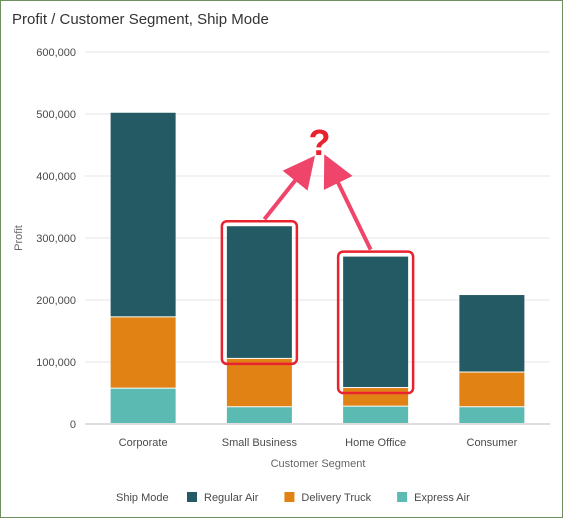 This screenshot has height=518, width=563. Describe the element at coordinates (73, 425) in the screenshot. I see `y-tick-label: 0` at that location.